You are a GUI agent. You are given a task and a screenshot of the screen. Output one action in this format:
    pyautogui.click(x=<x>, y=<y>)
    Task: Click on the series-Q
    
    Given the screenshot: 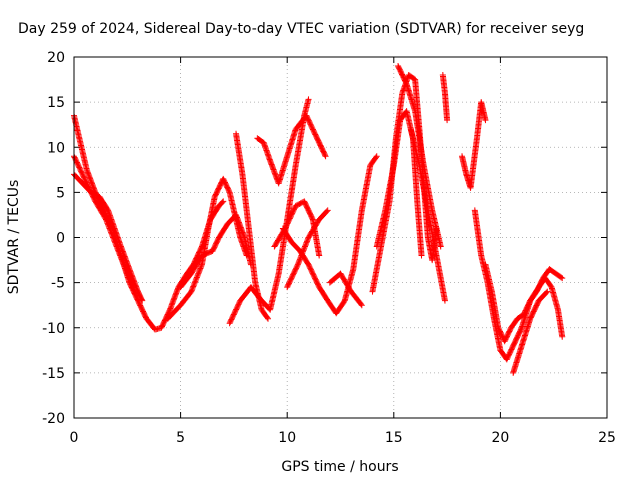 What is the action you would take?
    pyautogui.click(x=445, y=98)
    